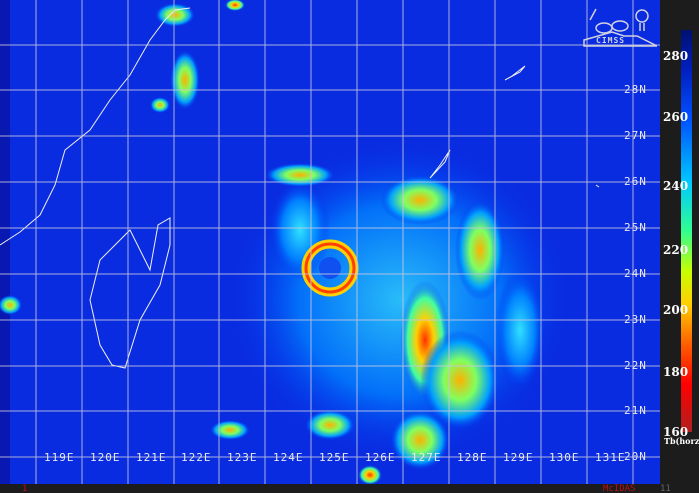  What do you see at coordinates (151, 457) in the screenshot?
I see `longitude-label: 121E` at bounding box center [151, 457].